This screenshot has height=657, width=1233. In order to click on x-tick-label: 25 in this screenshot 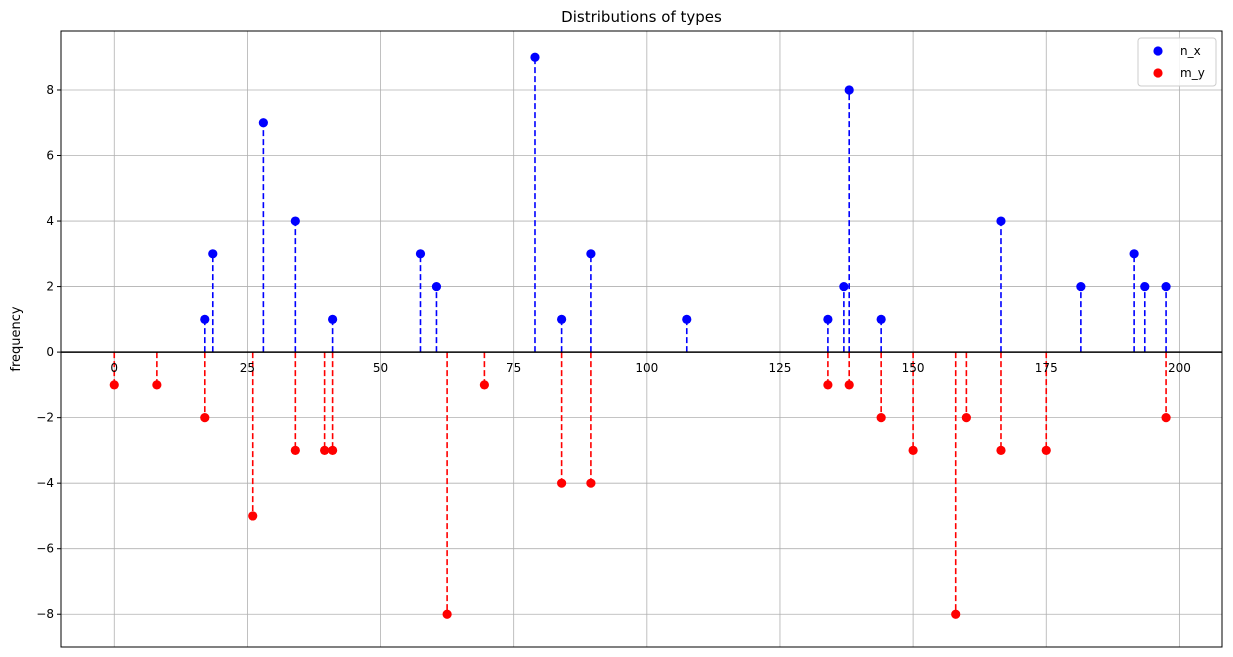, I will do `click(247, 368)`.